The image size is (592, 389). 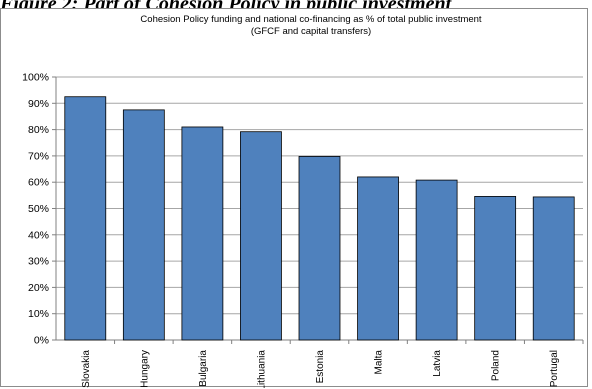 I want to click on x-tick-label: Portugal, so click(x=554, y=368).